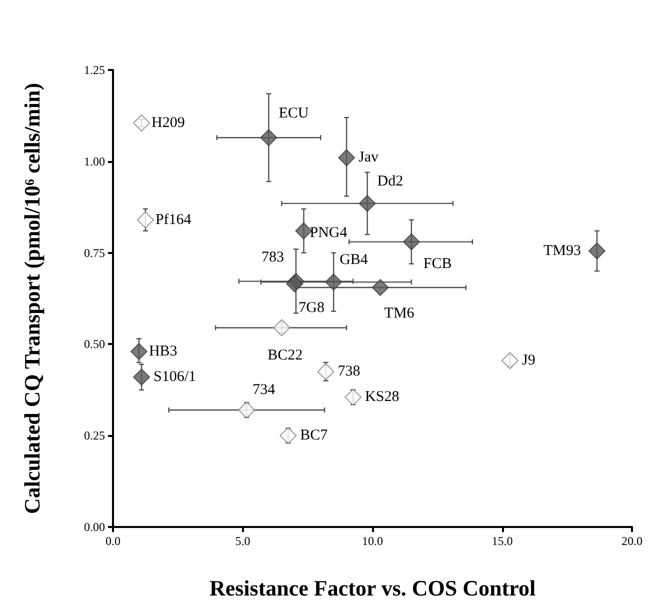 This screenshot has height=612, width=654. I want to click on x-tick-label: 15.0, so click(502, 541).